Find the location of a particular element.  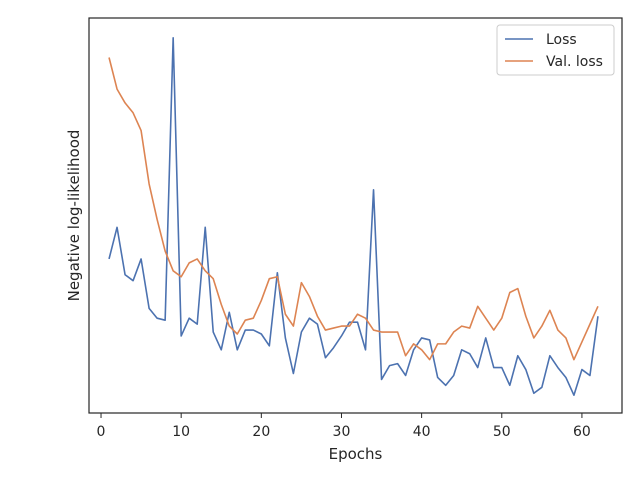

x-tick-label: 30 is located at coordinates (342, 432).